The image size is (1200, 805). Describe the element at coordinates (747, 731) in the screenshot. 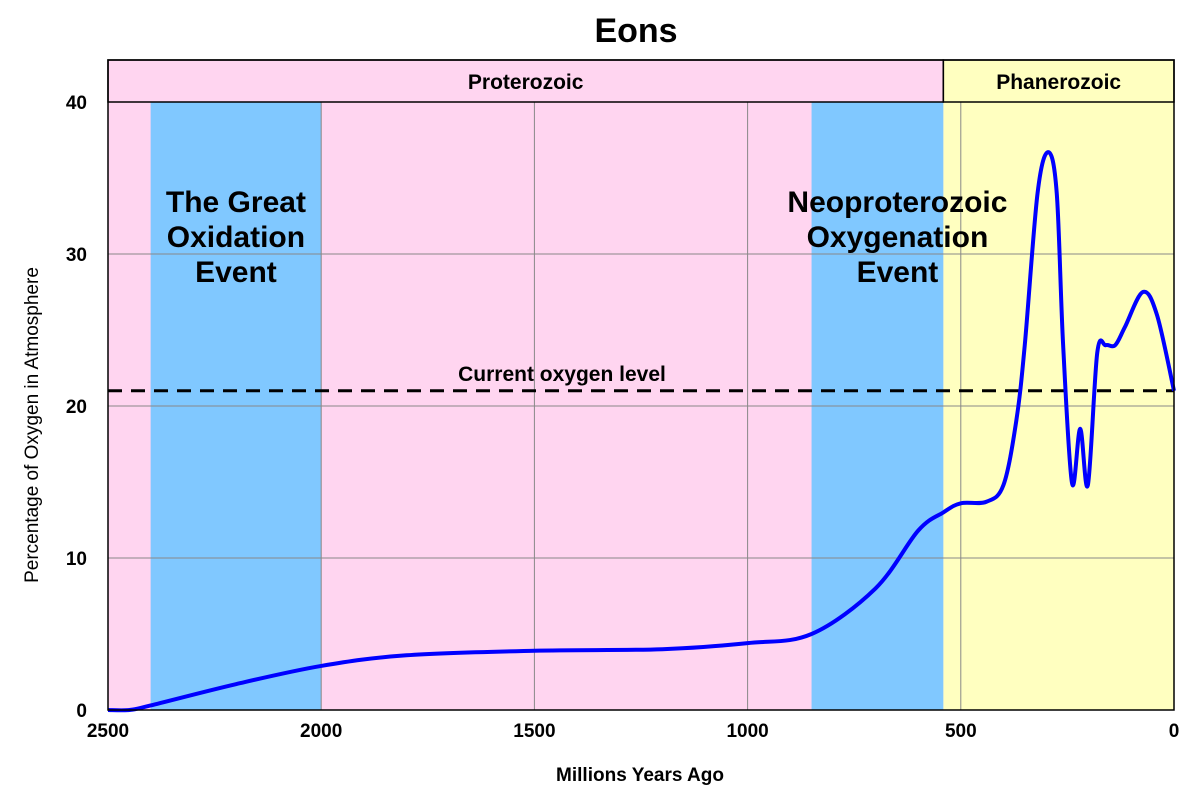

I see `x-tick-label: 1000` at that location.